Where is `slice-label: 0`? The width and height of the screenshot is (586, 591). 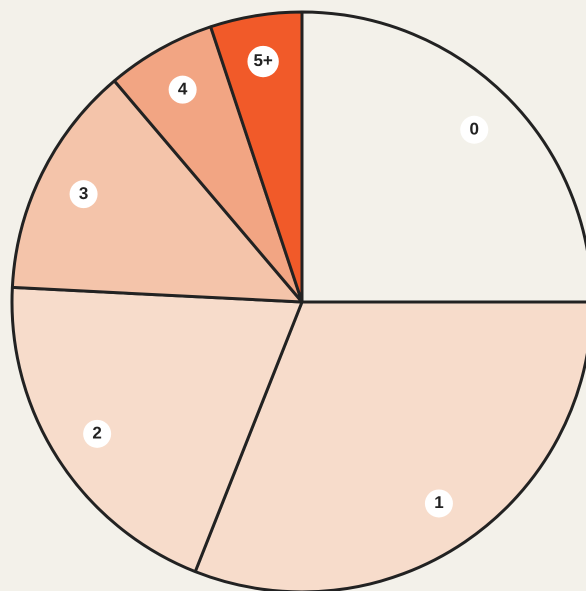 slice-label: 0 is located at coordinates (474, 128).